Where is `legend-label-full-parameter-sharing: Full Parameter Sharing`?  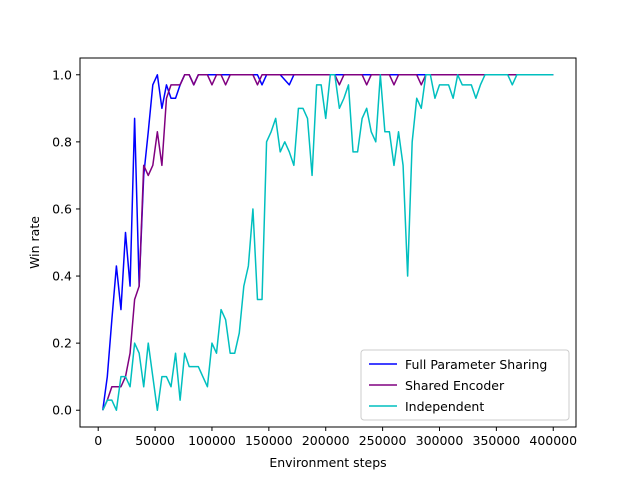
legend-label-full-parameter-sharing: Full Parameter Sharing is located at coordinates (476, 364).